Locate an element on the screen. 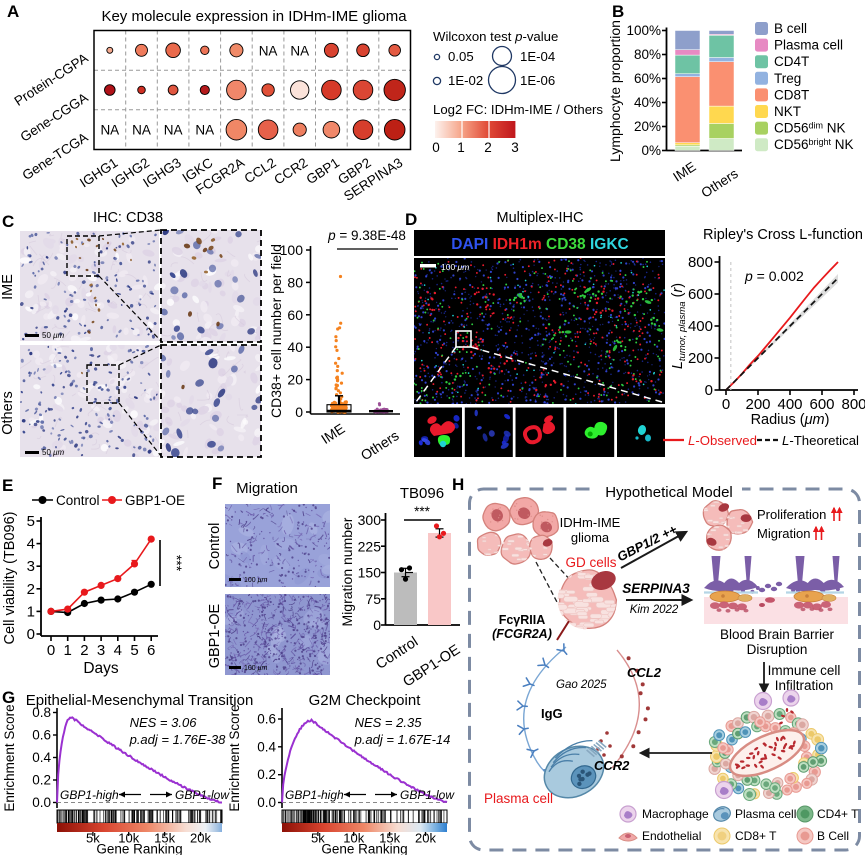  svg-text: Lymphocyte proportion is located at coordinates (615, 91).